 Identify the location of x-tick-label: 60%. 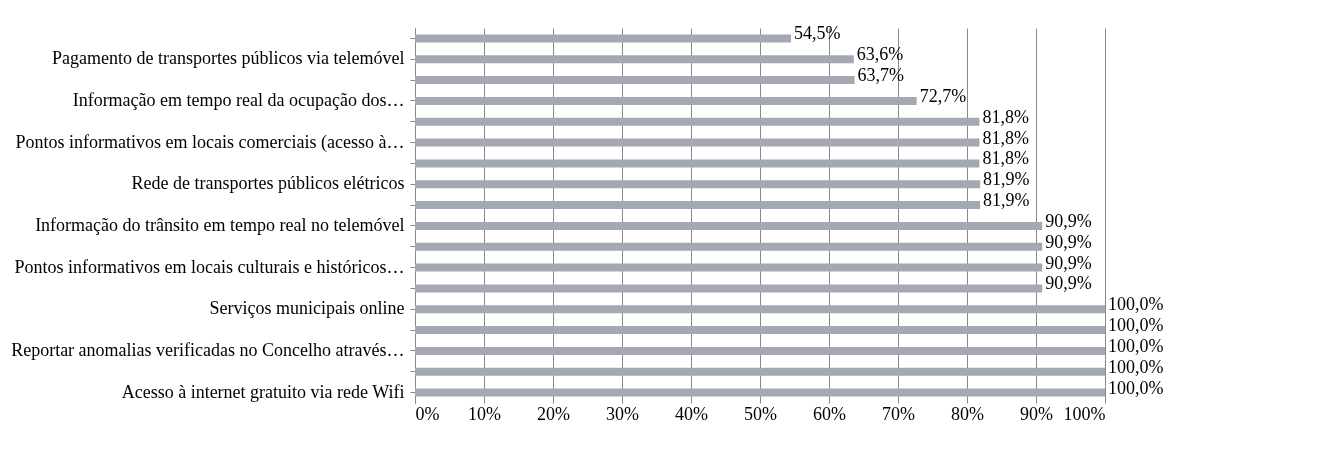
(829, 413).